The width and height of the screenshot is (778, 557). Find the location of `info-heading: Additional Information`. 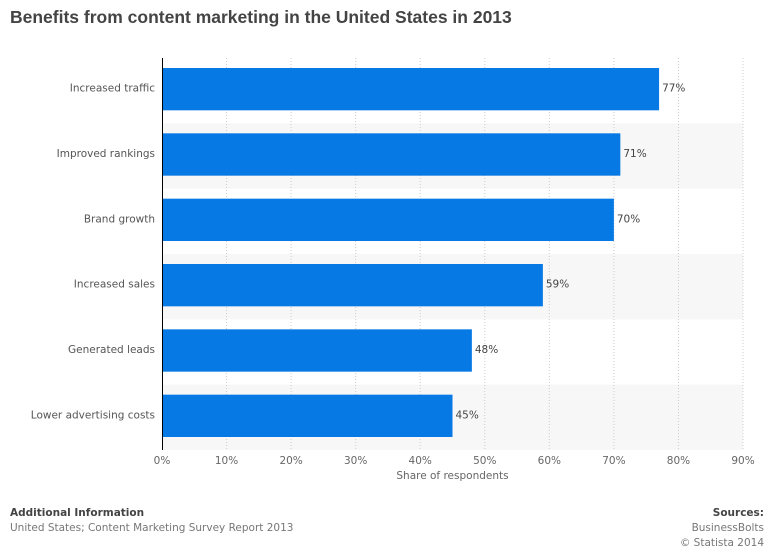

info-heading: Additional Information is located at coordinates (77, 513).